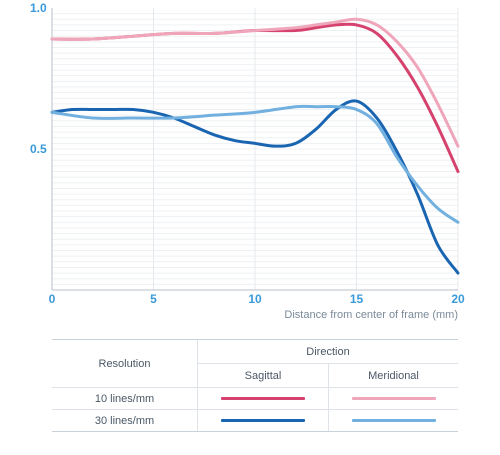 Image resolution: width=500 pixels, height=455 pixels. I want to click on legend-row: 10 lines/mm, so click(255, 398).